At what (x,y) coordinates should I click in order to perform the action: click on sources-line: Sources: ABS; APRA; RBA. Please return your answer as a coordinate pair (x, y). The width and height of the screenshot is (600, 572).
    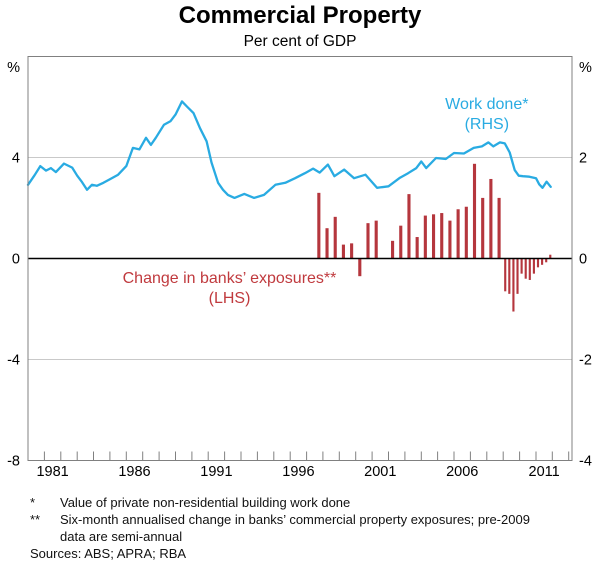
    Looking at the image, I should click on (108, 553).